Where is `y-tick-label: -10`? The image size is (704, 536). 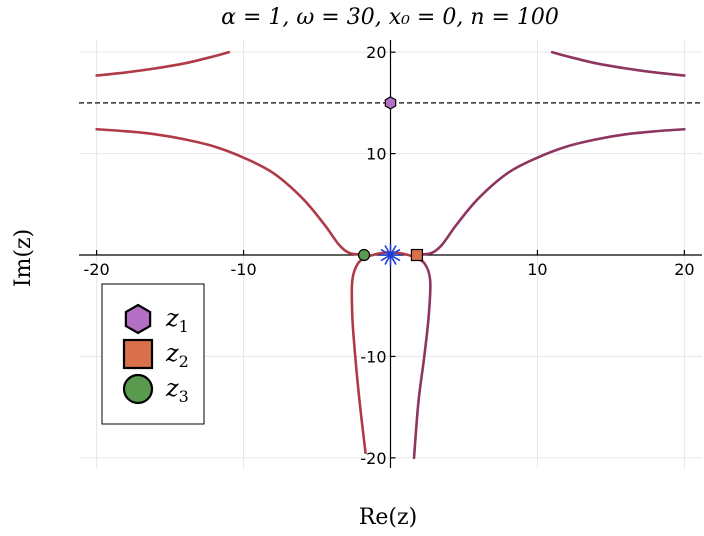 y-tick-label: -10 is located at coordinates (373, 356).